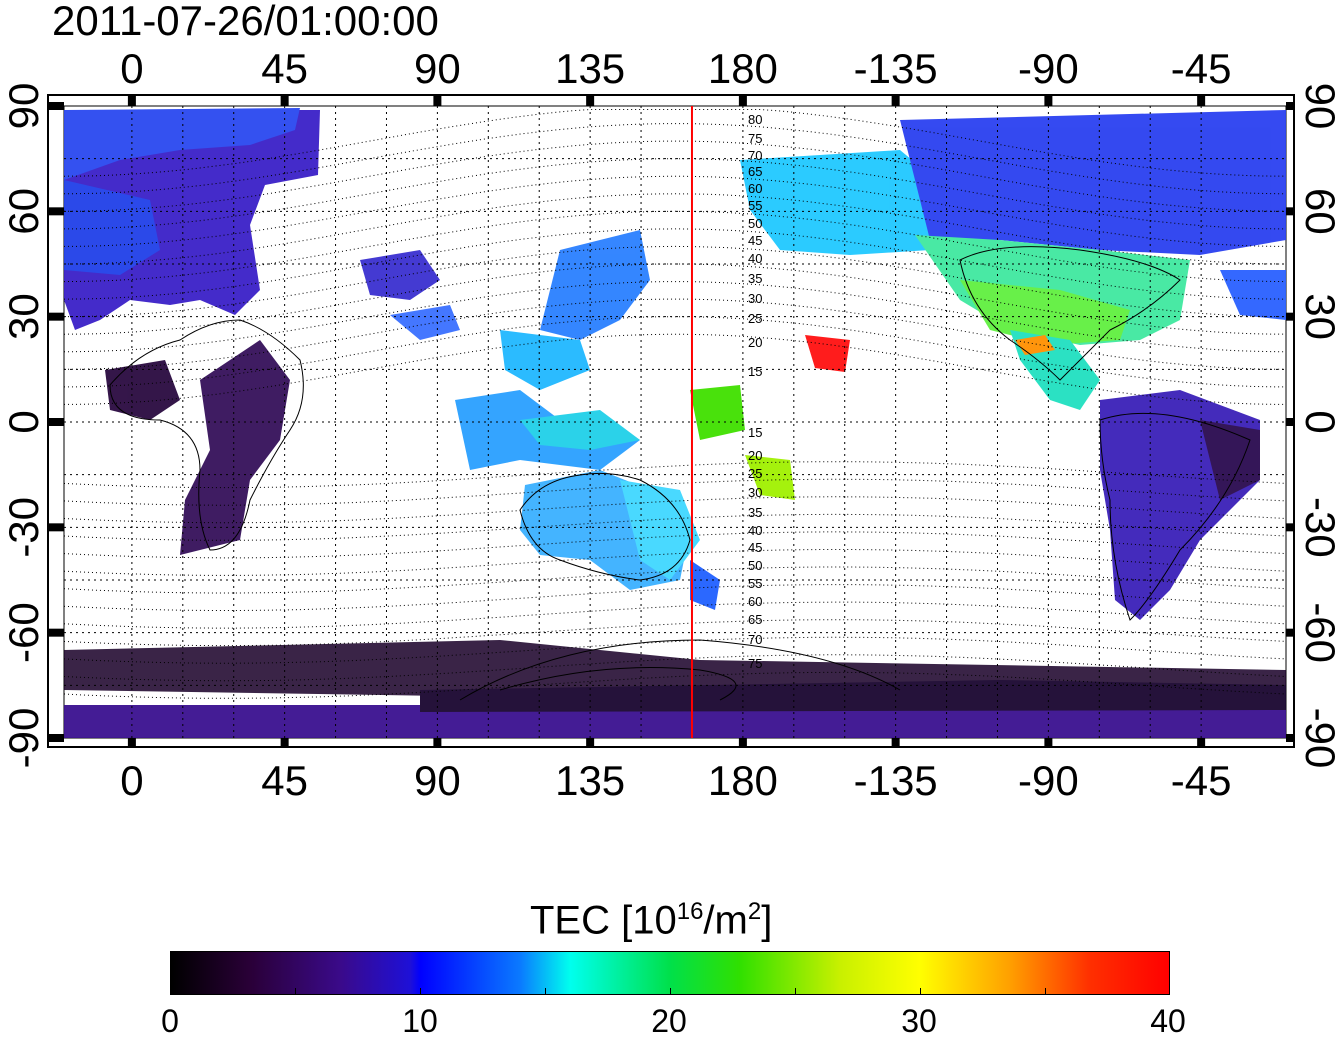  I want to click on lat-label-left: 90, so click(23, 106).